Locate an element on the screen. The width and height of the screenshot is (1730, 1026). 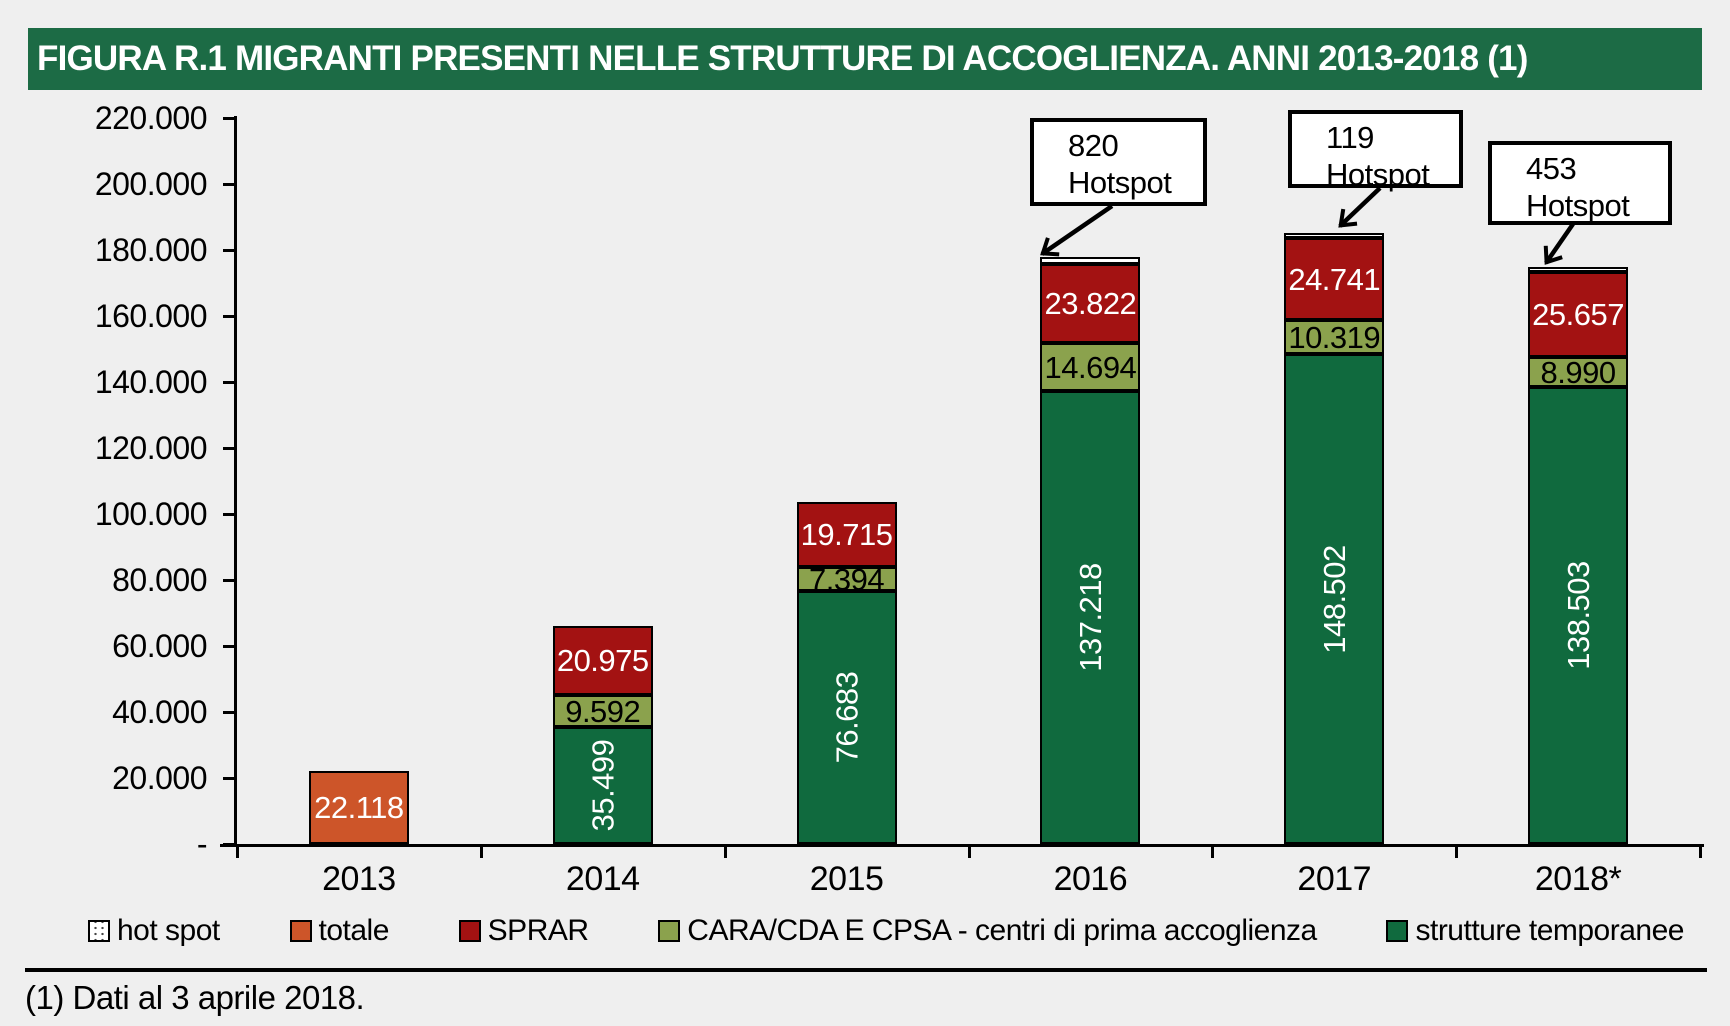
segment-value-label: 35.499 is located at coordinates (603, 785).